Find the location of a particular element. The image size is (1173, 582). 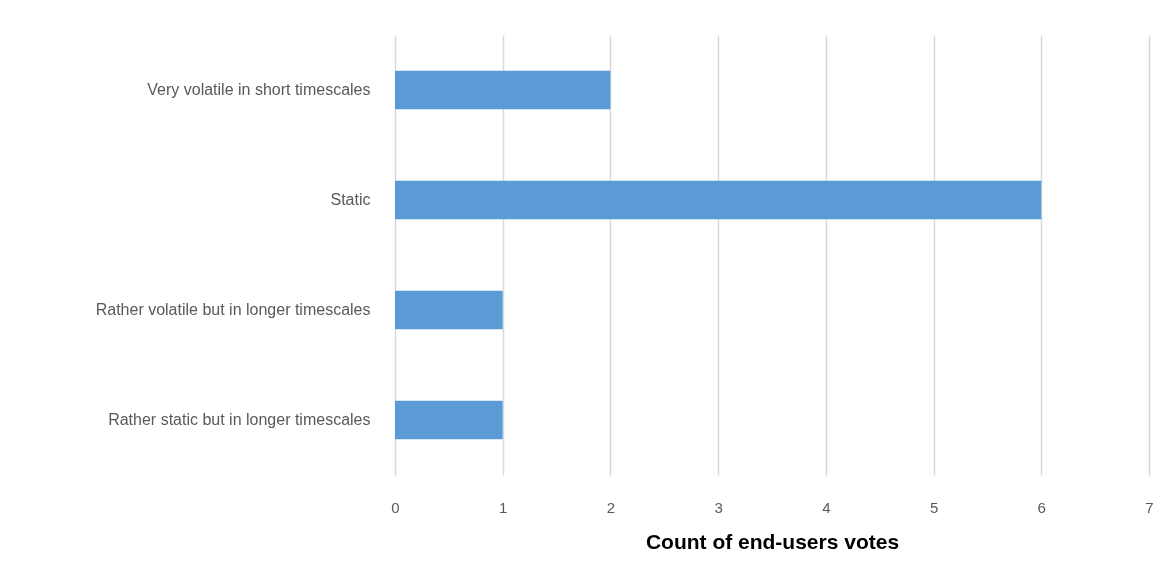

x-tick-label: 4 is located at coordinates (826, 507).